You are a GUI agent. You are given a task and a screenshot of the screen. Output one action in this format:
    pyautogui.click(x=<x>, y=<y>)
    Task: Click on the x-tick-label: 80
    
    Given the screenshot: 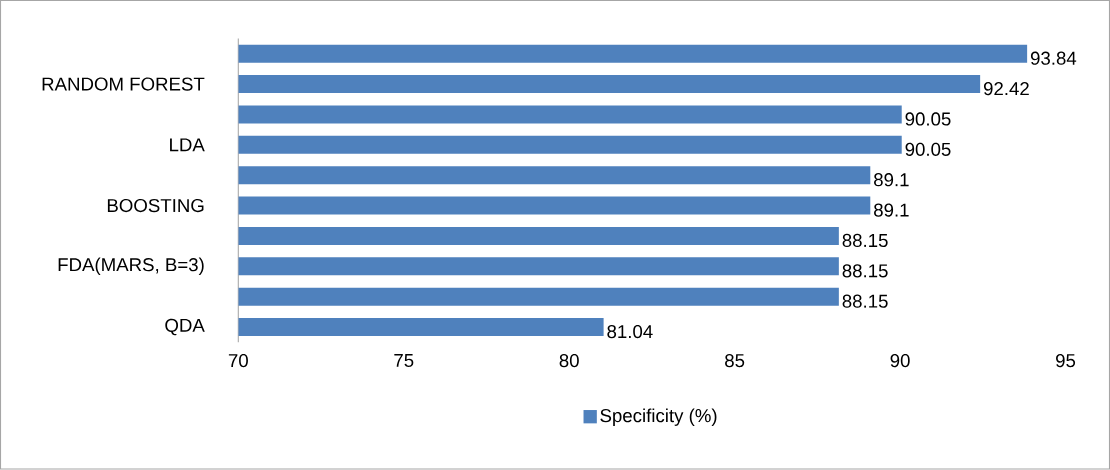 What is the action you would take?
    pyautogui.click(x=569, y=361)
    